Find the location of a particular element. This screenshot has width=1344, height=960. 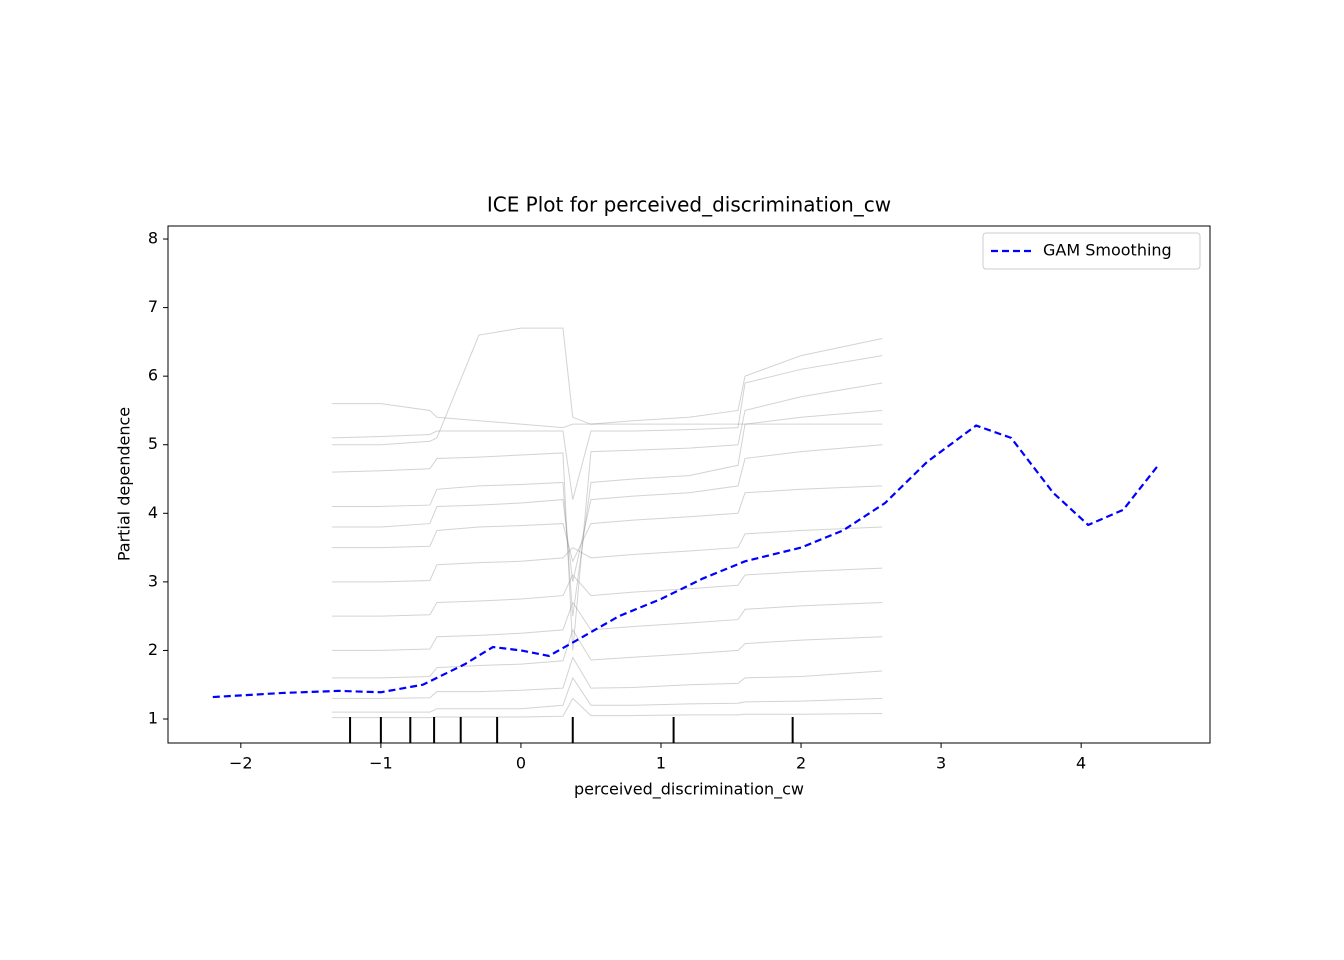

chart-title: ICE Plot for perceived_discrimination_cw is located at coordinates (689, 205).